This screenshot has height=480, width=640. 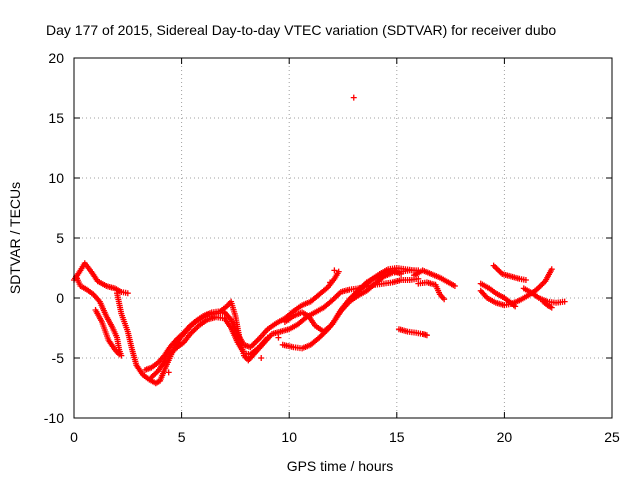 I want to click on x-tick-label: 20, so click(x=505, y=437).